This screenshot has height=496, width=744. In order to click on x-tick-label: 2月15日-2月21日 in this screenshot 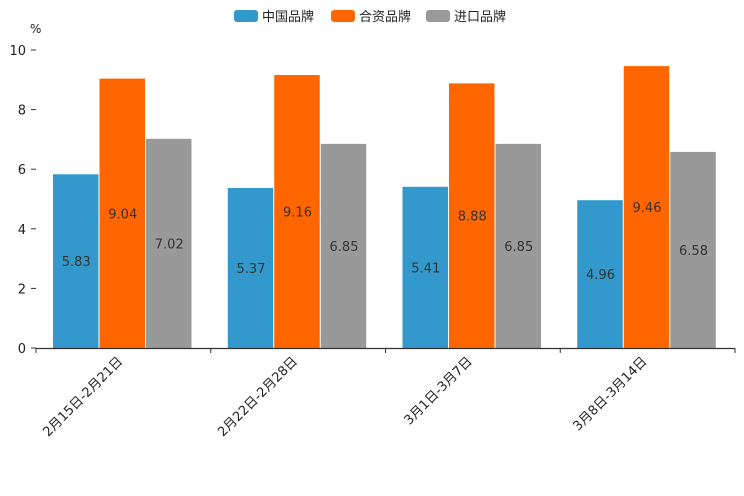, I will do `click(83, 397)`.